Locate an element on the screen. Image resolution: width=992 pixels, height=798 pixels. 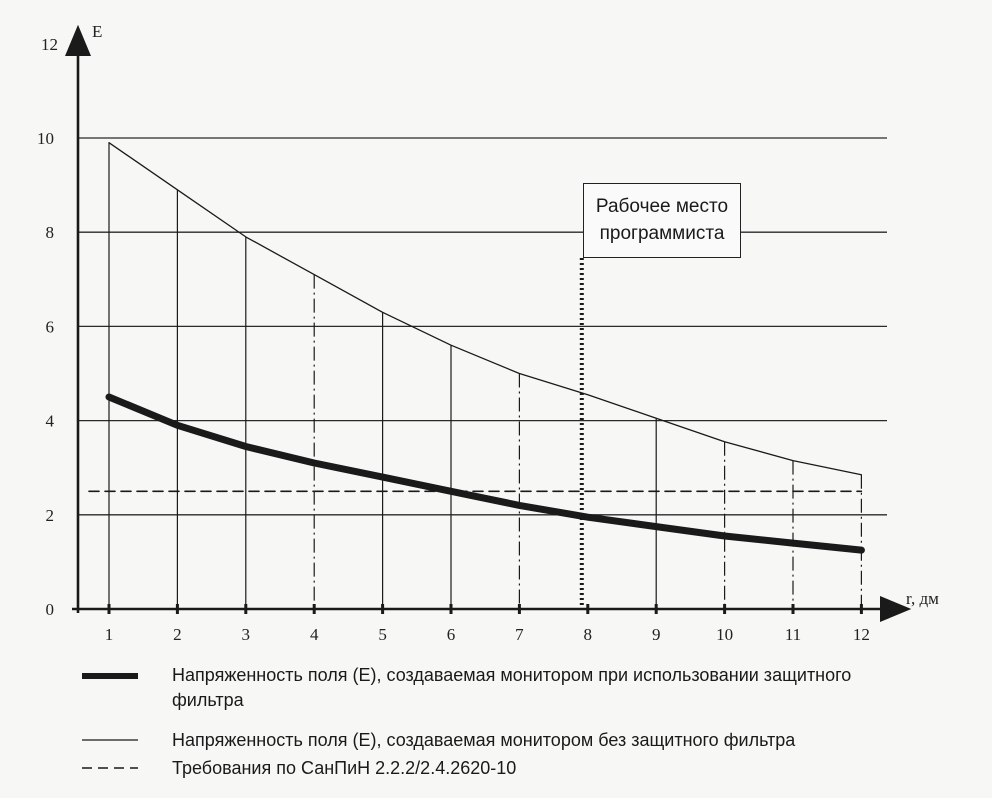
x-tick-label-10: 10 is located at coordinates (724, 634).